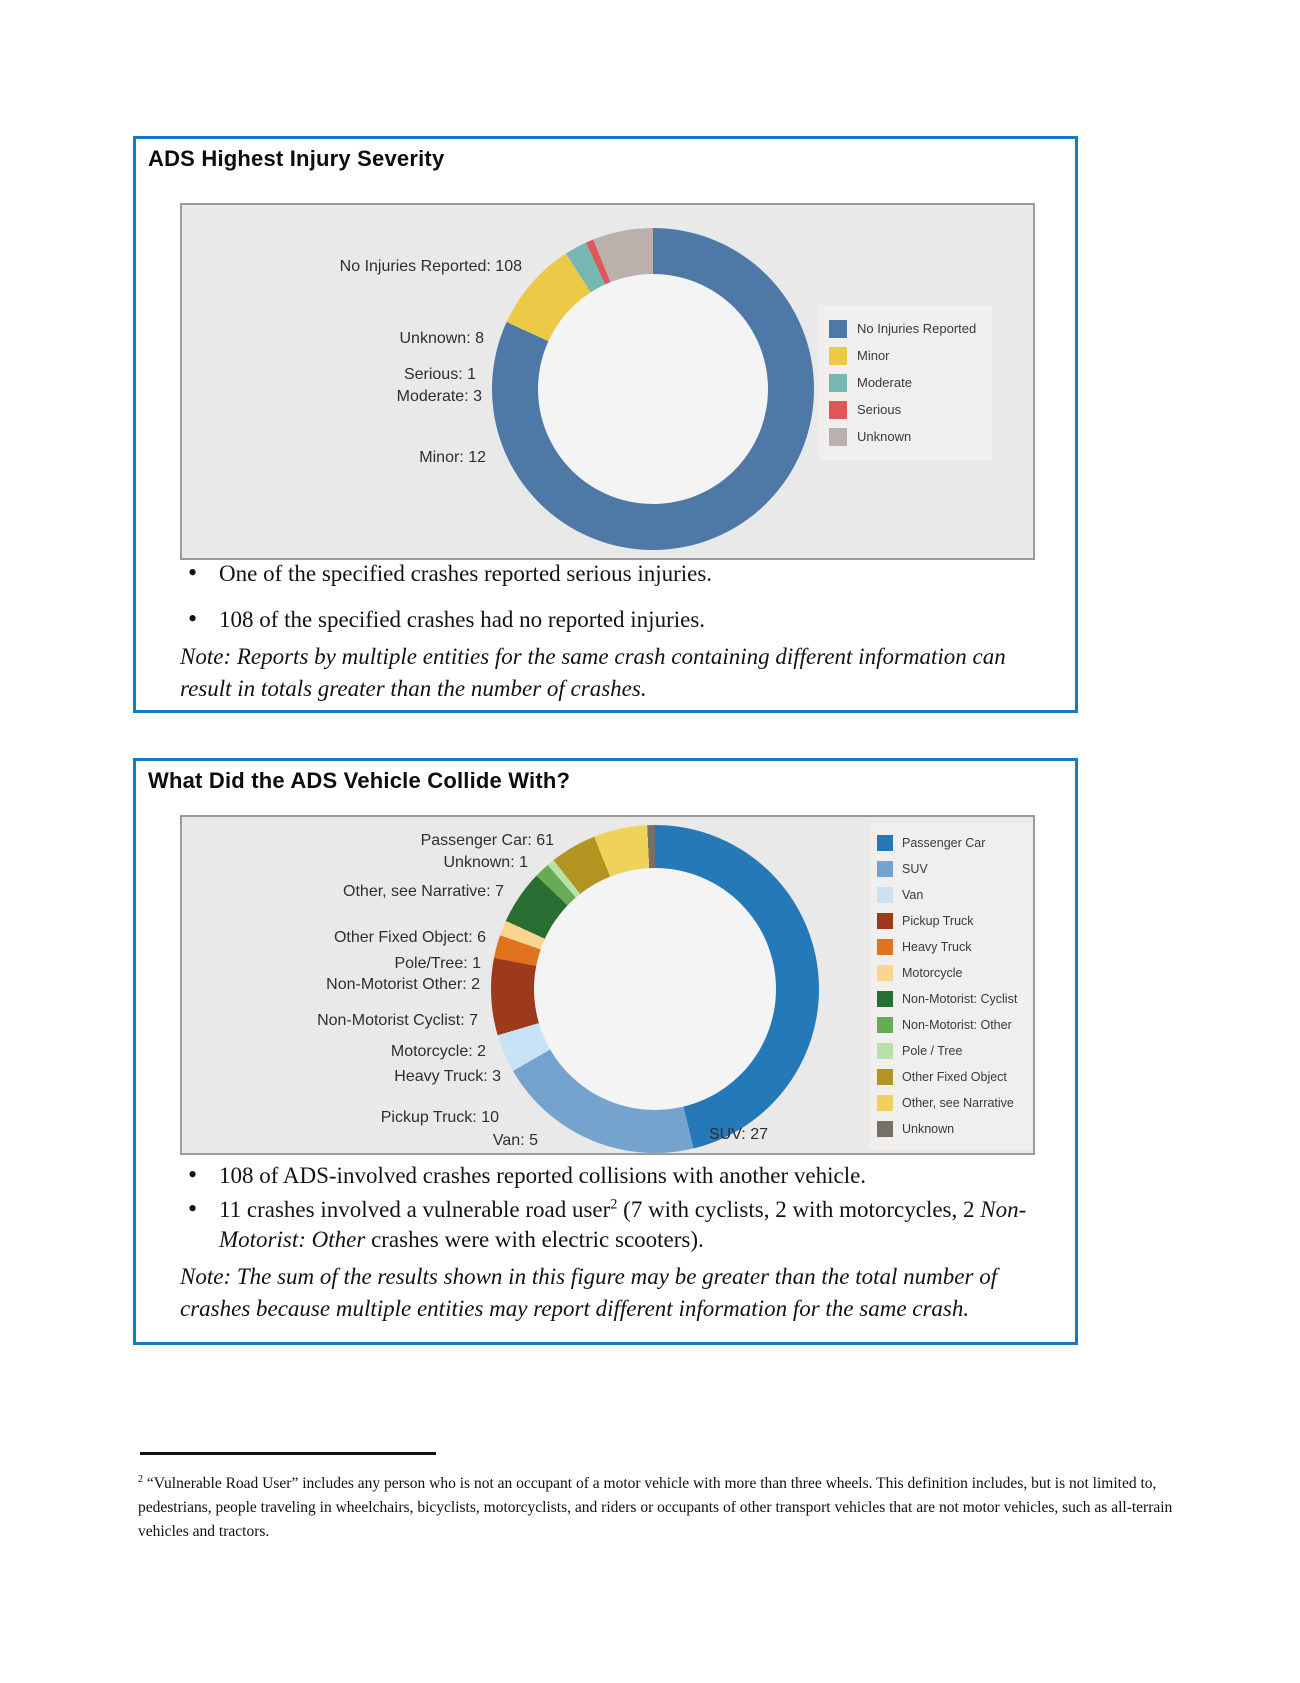 Image resolution: width=1300 pixels, height=1683 pixels. What do you see at coordinates (614, 1204) in the screenshot?
I see `footnote-reference: 2` at bounding box center [614, 1204].